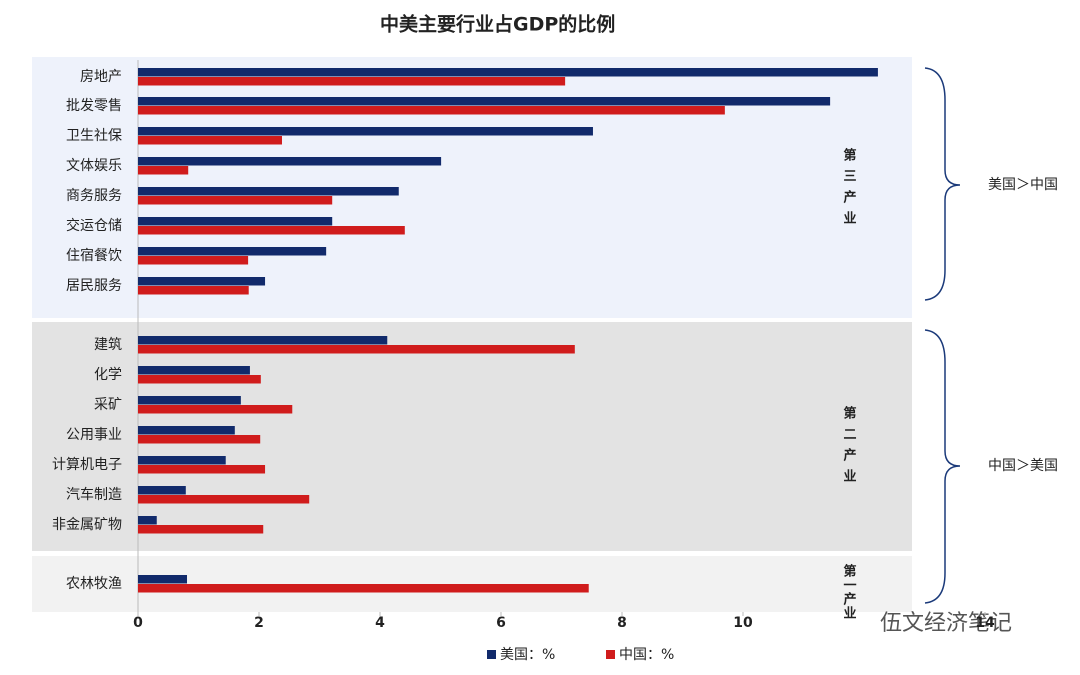 The width and height of the screenshot is (1080, 675). What do you see at coordinates (527, 655) in the screenshot?
I see `legend-label: 美国：%` at bounding box center [527, 655].